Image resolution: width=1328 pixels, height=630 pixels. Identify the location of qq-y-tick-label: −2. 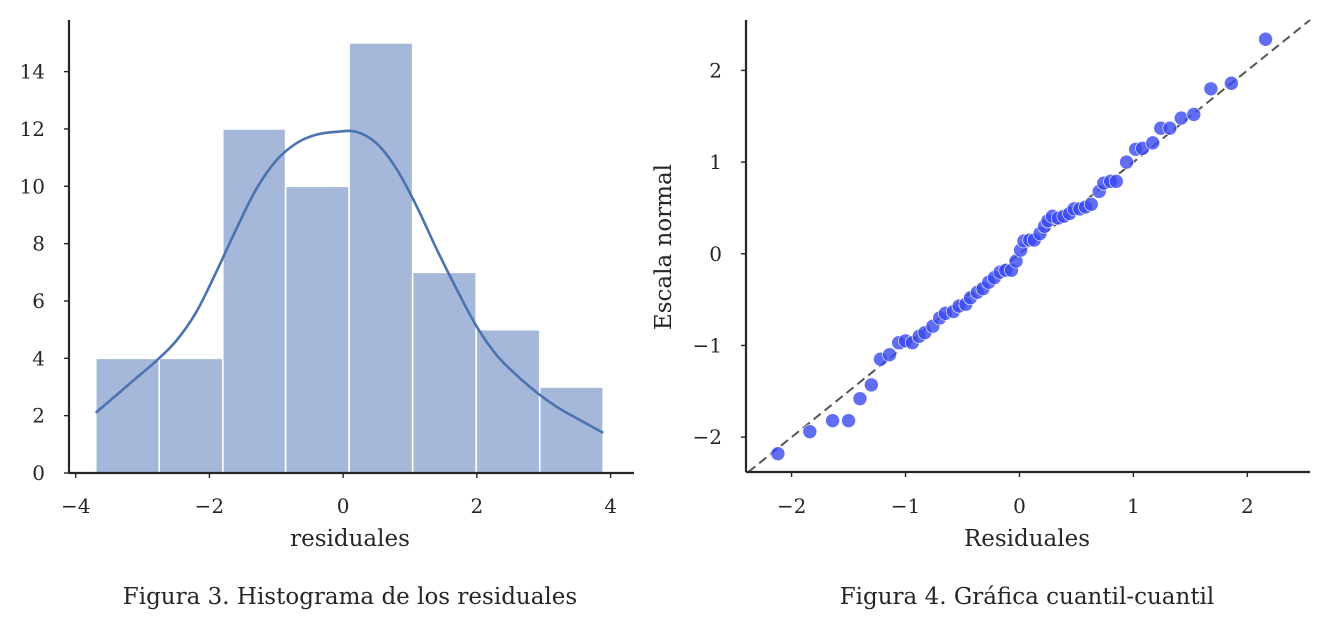
(707, 437).